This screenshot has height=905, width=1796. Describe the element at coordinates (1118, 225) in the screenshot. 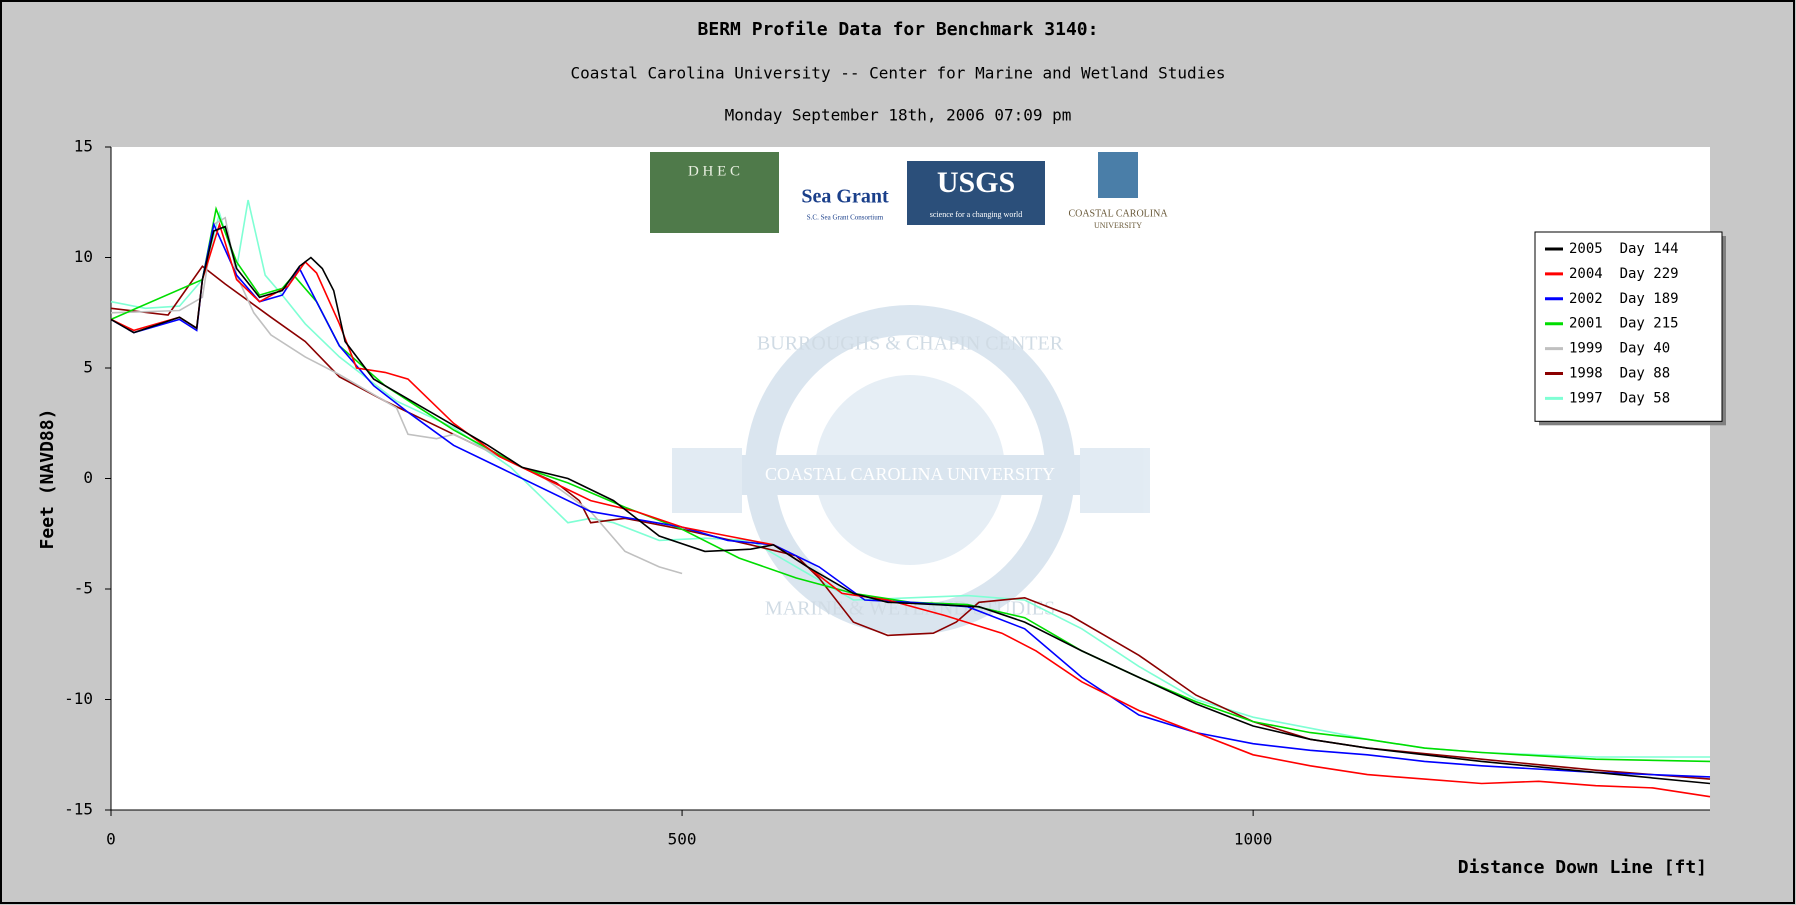

I see `logo-text: UNIVERSITY` at that location.